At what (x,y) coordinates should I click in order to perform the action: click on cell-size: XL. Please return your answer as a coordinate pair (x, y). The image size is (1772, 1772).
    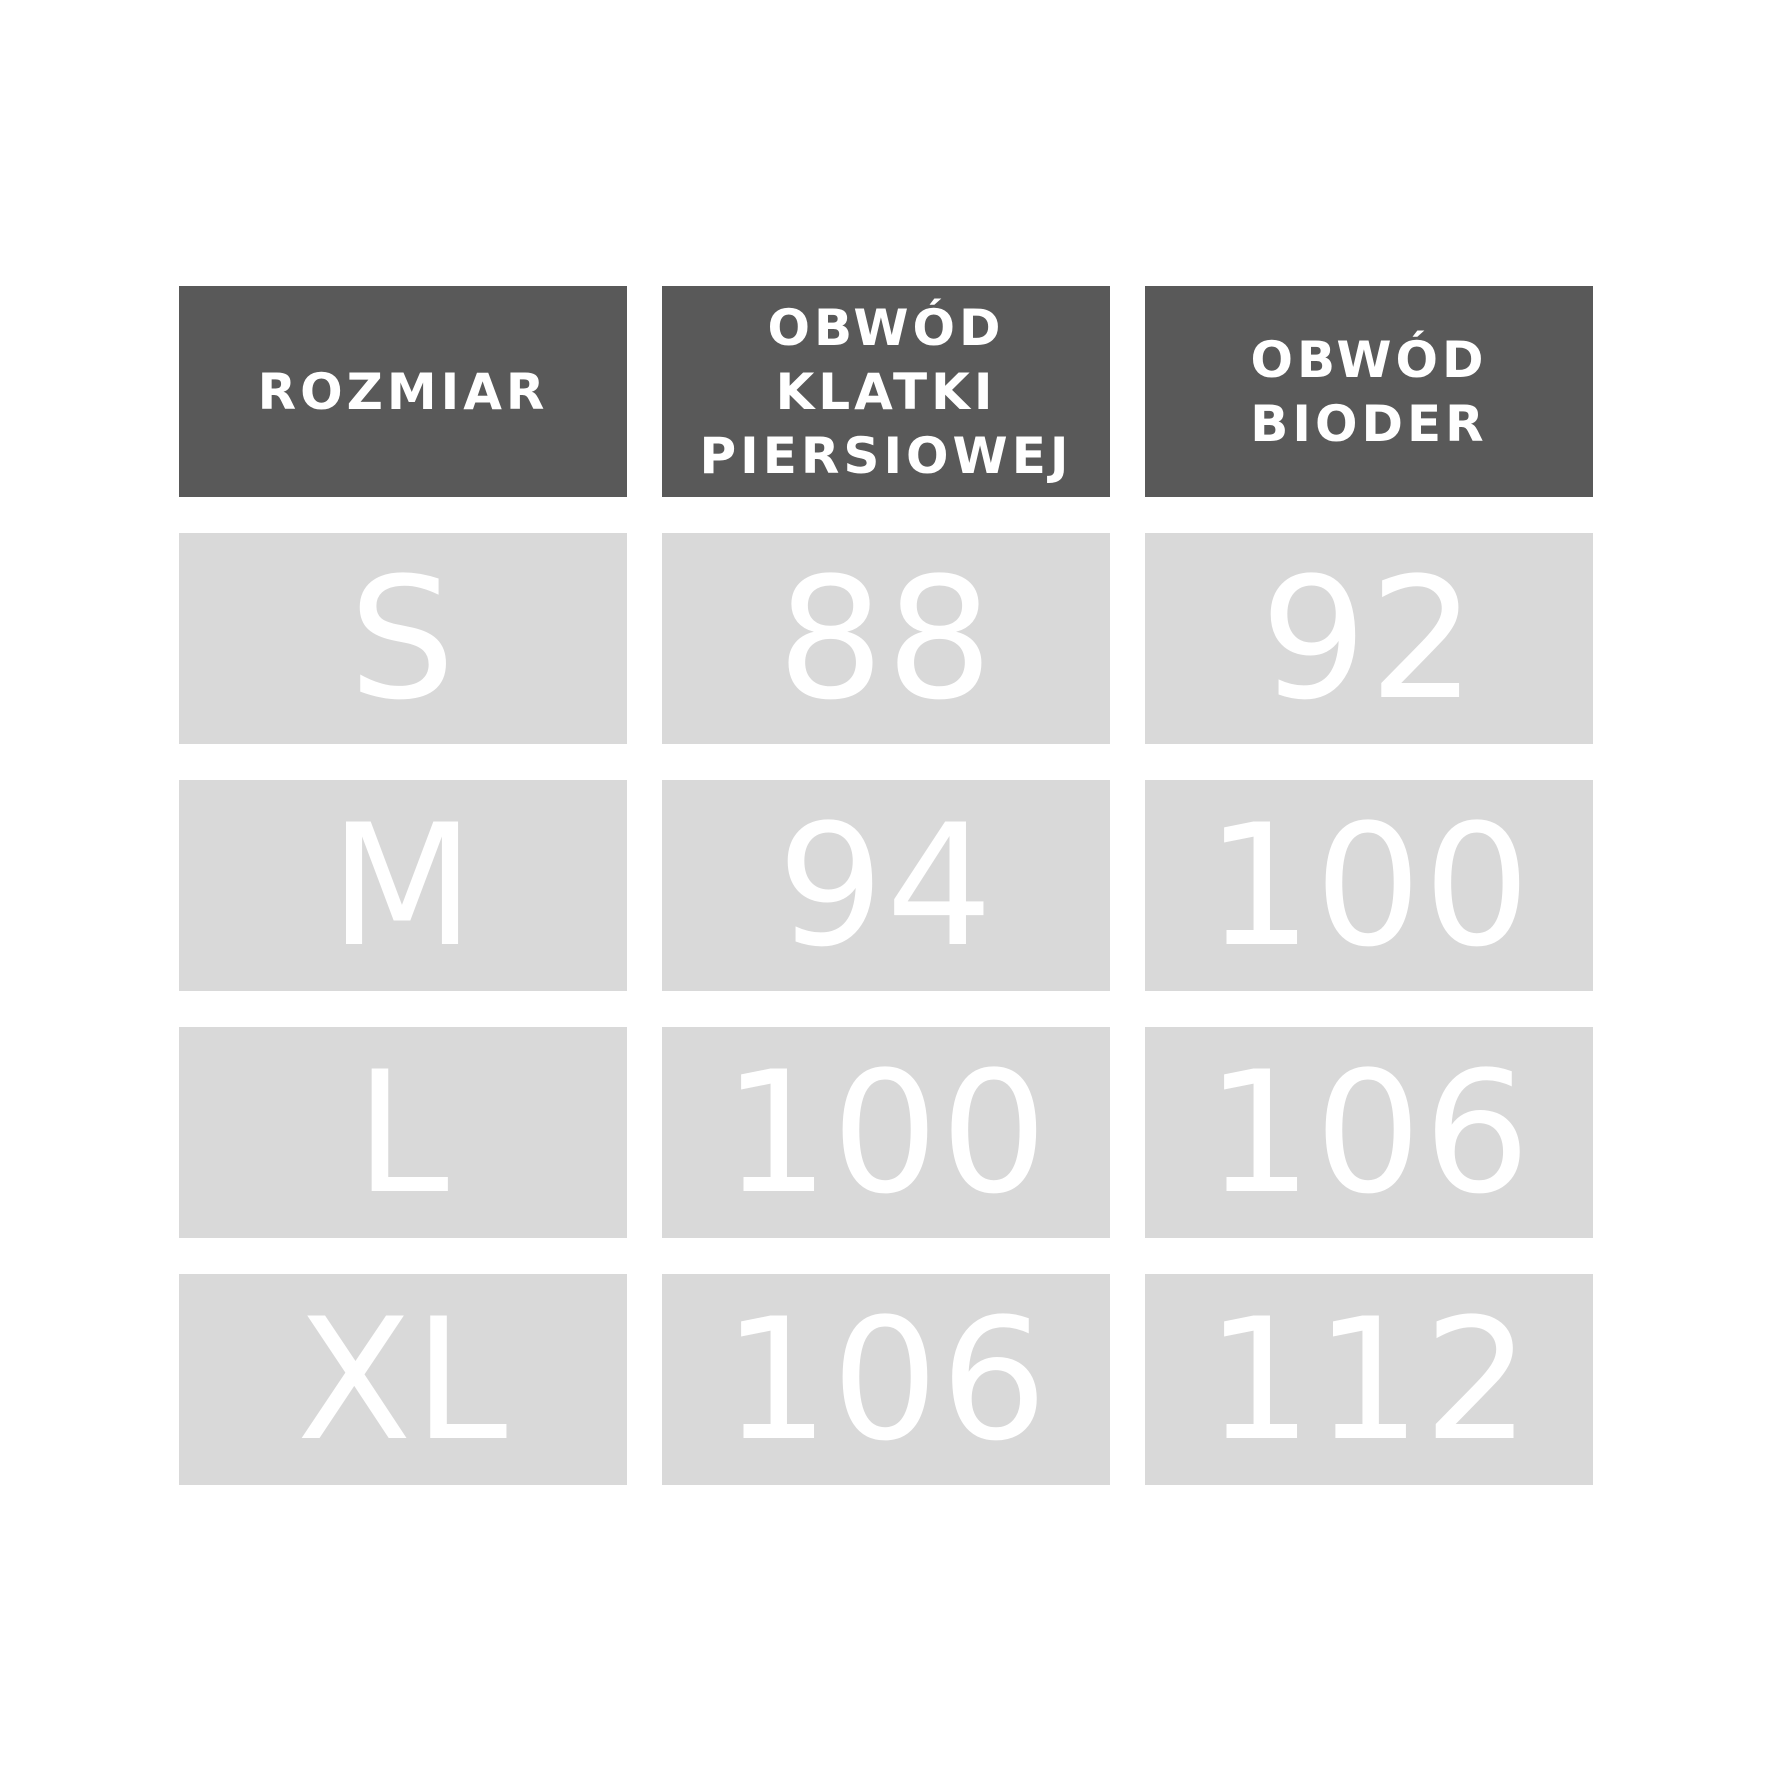
    Looking at the image, I should click on (403, 1379).